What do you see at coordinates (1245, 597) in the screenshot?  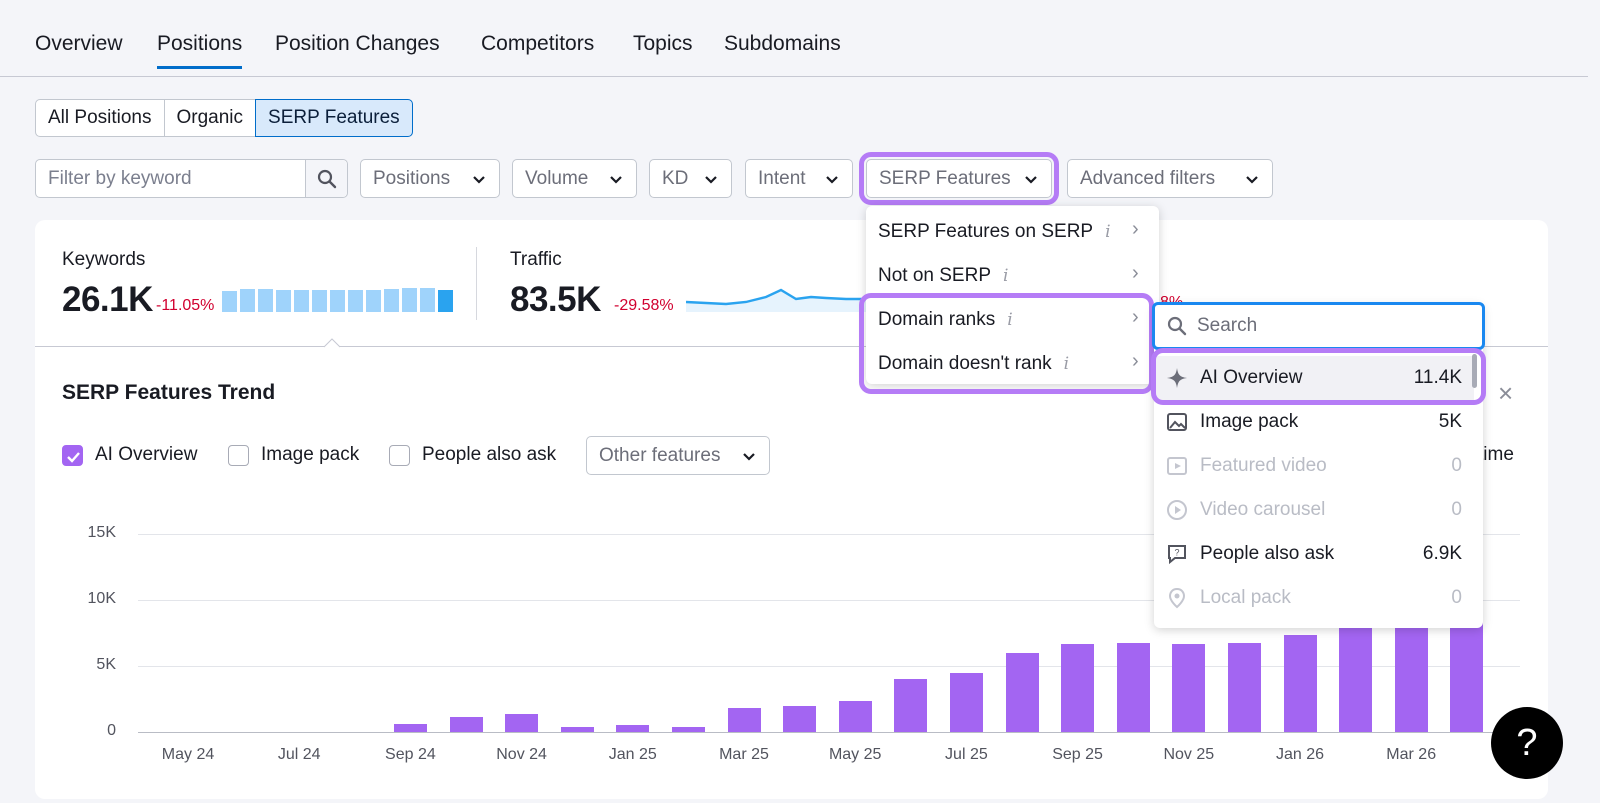 I see `feature-local-pack-label: Local pack` at bounding box center [1245, 597].